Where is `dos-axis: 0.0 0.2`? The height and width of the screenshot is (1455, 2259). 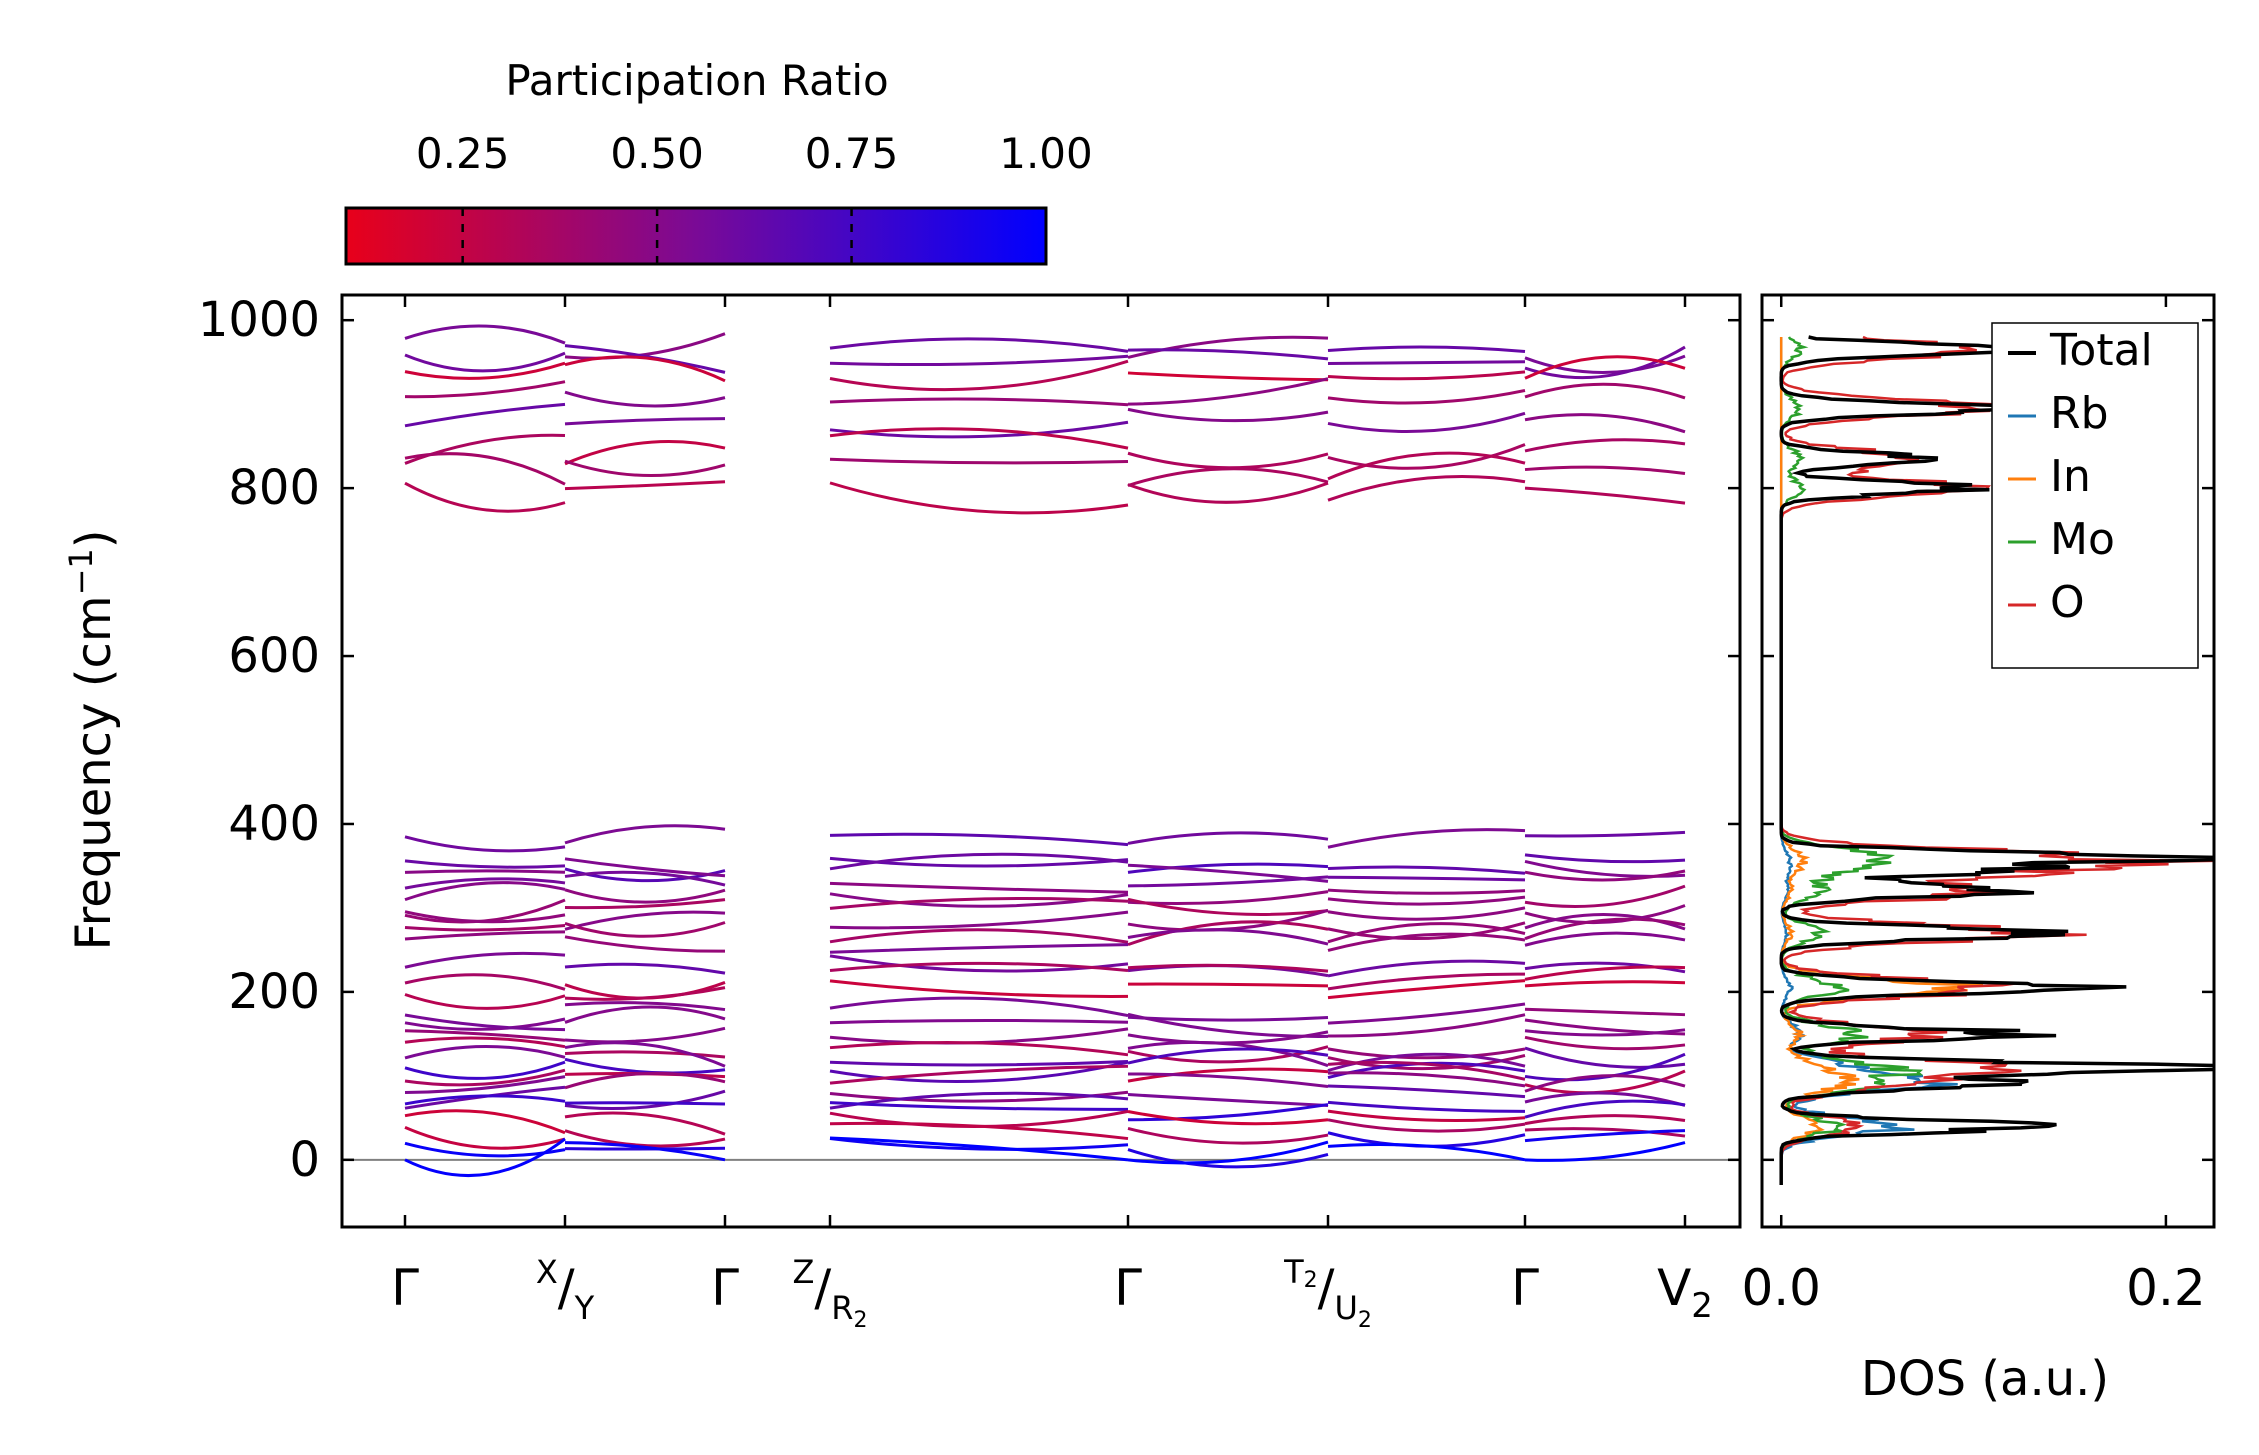
dos-axis: 0.0 0.2 is located at coordinates (1977, 806).